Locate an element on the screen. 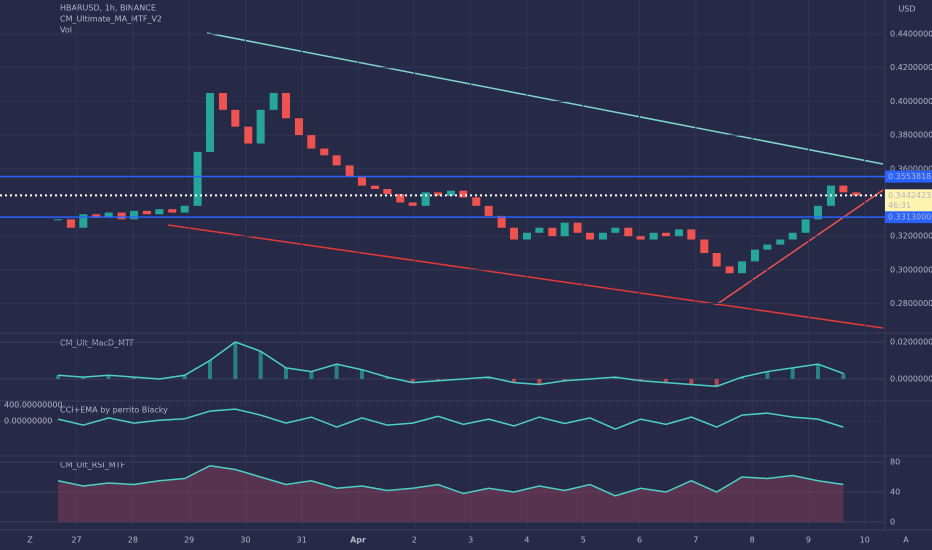  x-tick-label: 8 is located at coordinates (752, 540).